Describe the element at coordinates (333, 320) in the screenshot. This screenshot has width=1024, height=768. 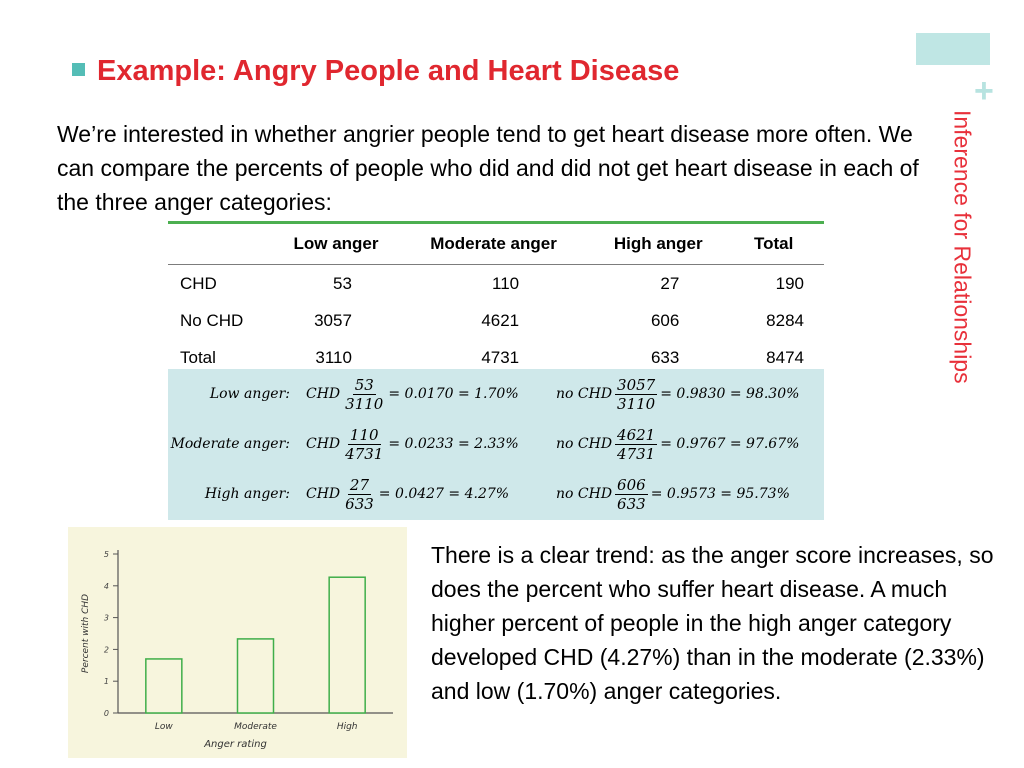
I see `table-cell: 3057` at that location.